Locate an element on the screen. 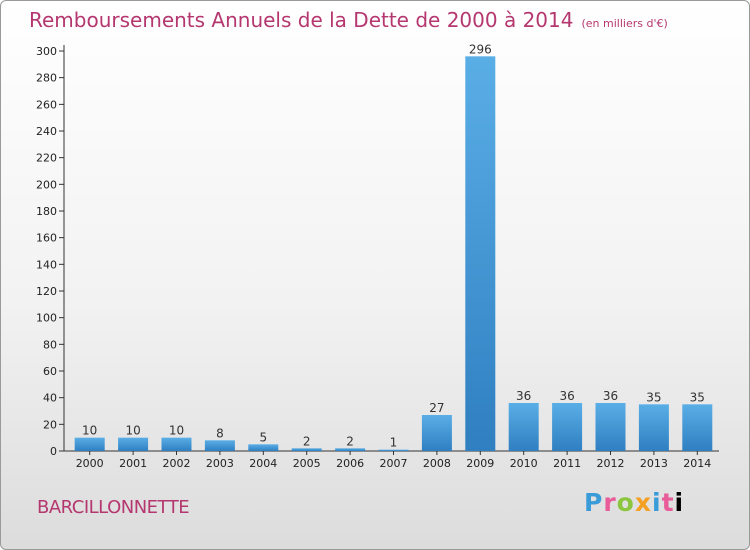 This screenshot has height=550, width=750. x-tick-label-2007: 2007 is located at coordinates (394, 463).